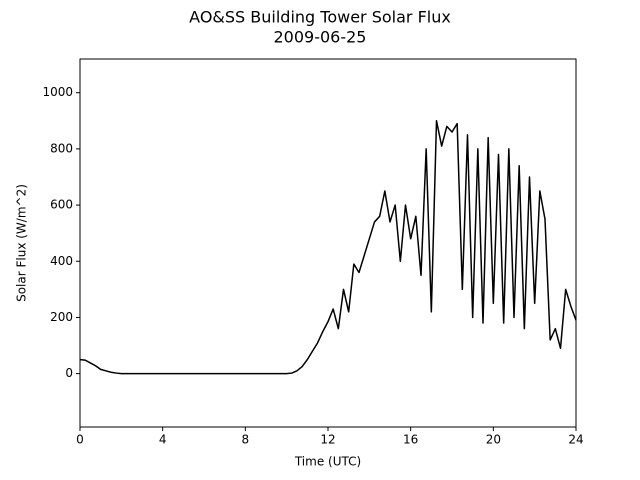 Image resolution: width=640 pixels, height=480 pixels. What do you see at coordinates (246, 440) in the screenshot?
I see `x-tick-label: 8` at bounding box center [246, 440].